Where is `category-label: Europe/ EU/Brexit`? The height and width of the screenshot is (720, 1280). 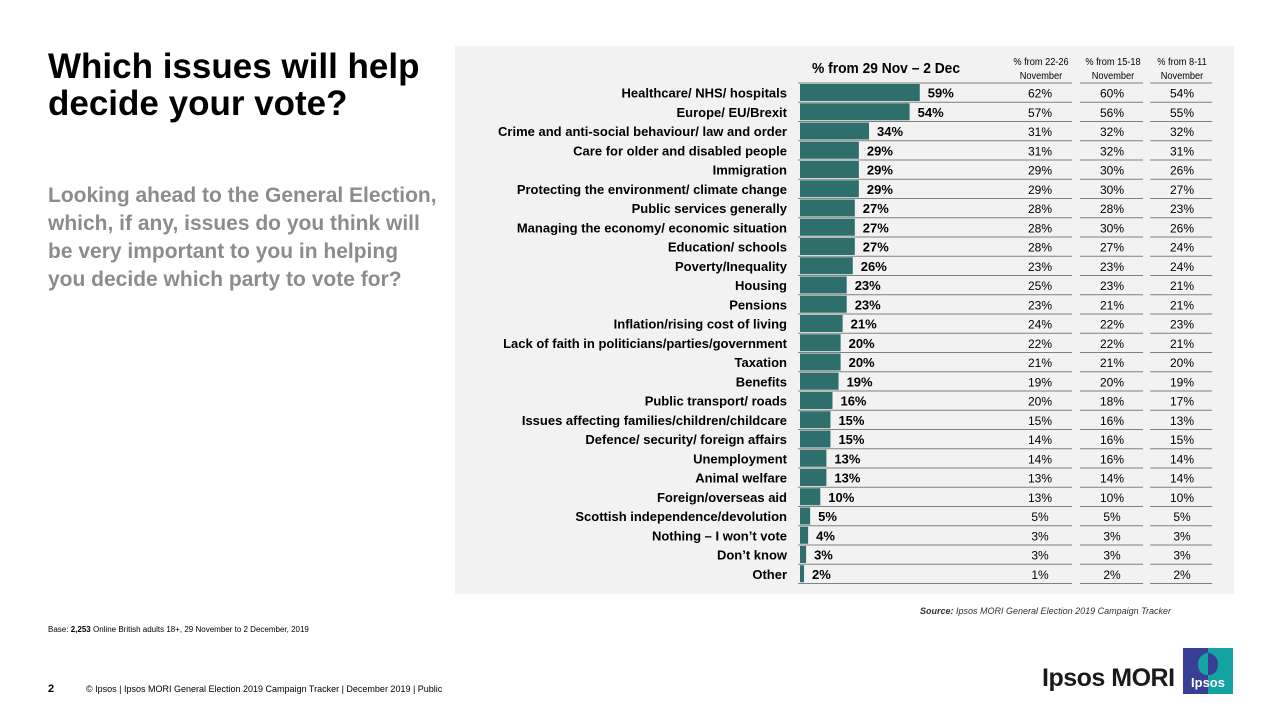
category-label: Europe/ EU/Brexit is located at coordinates (731, 112).